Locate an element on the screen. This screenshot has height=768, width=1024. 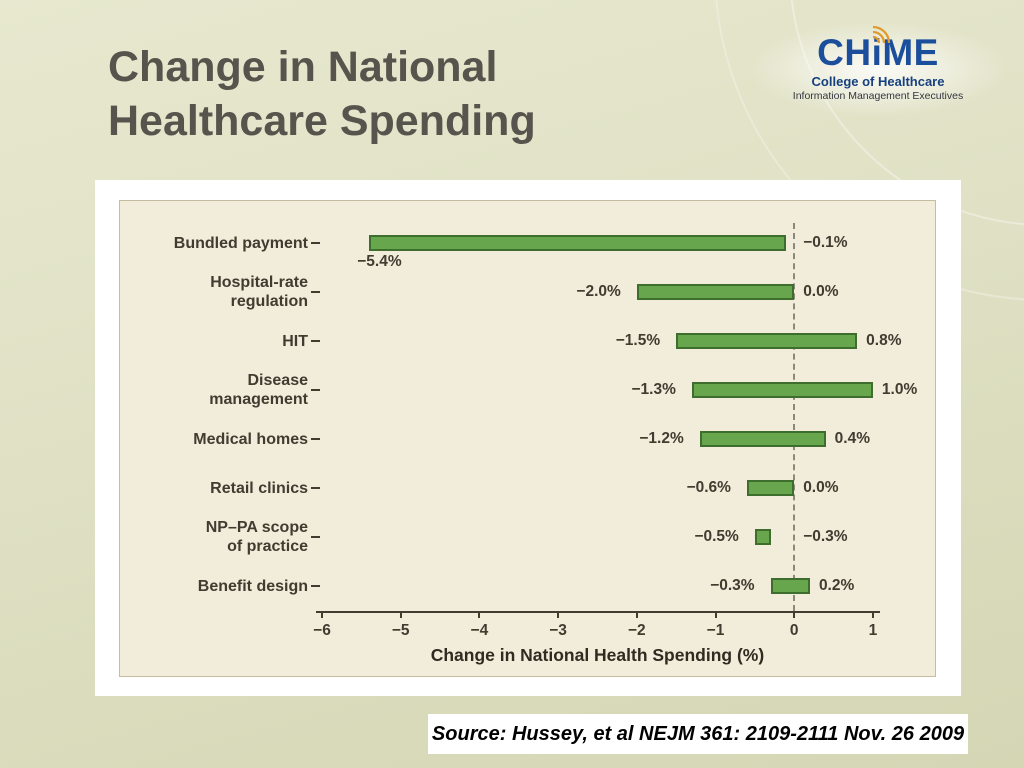
category-label: HIT is located at coordinates (295, 341).